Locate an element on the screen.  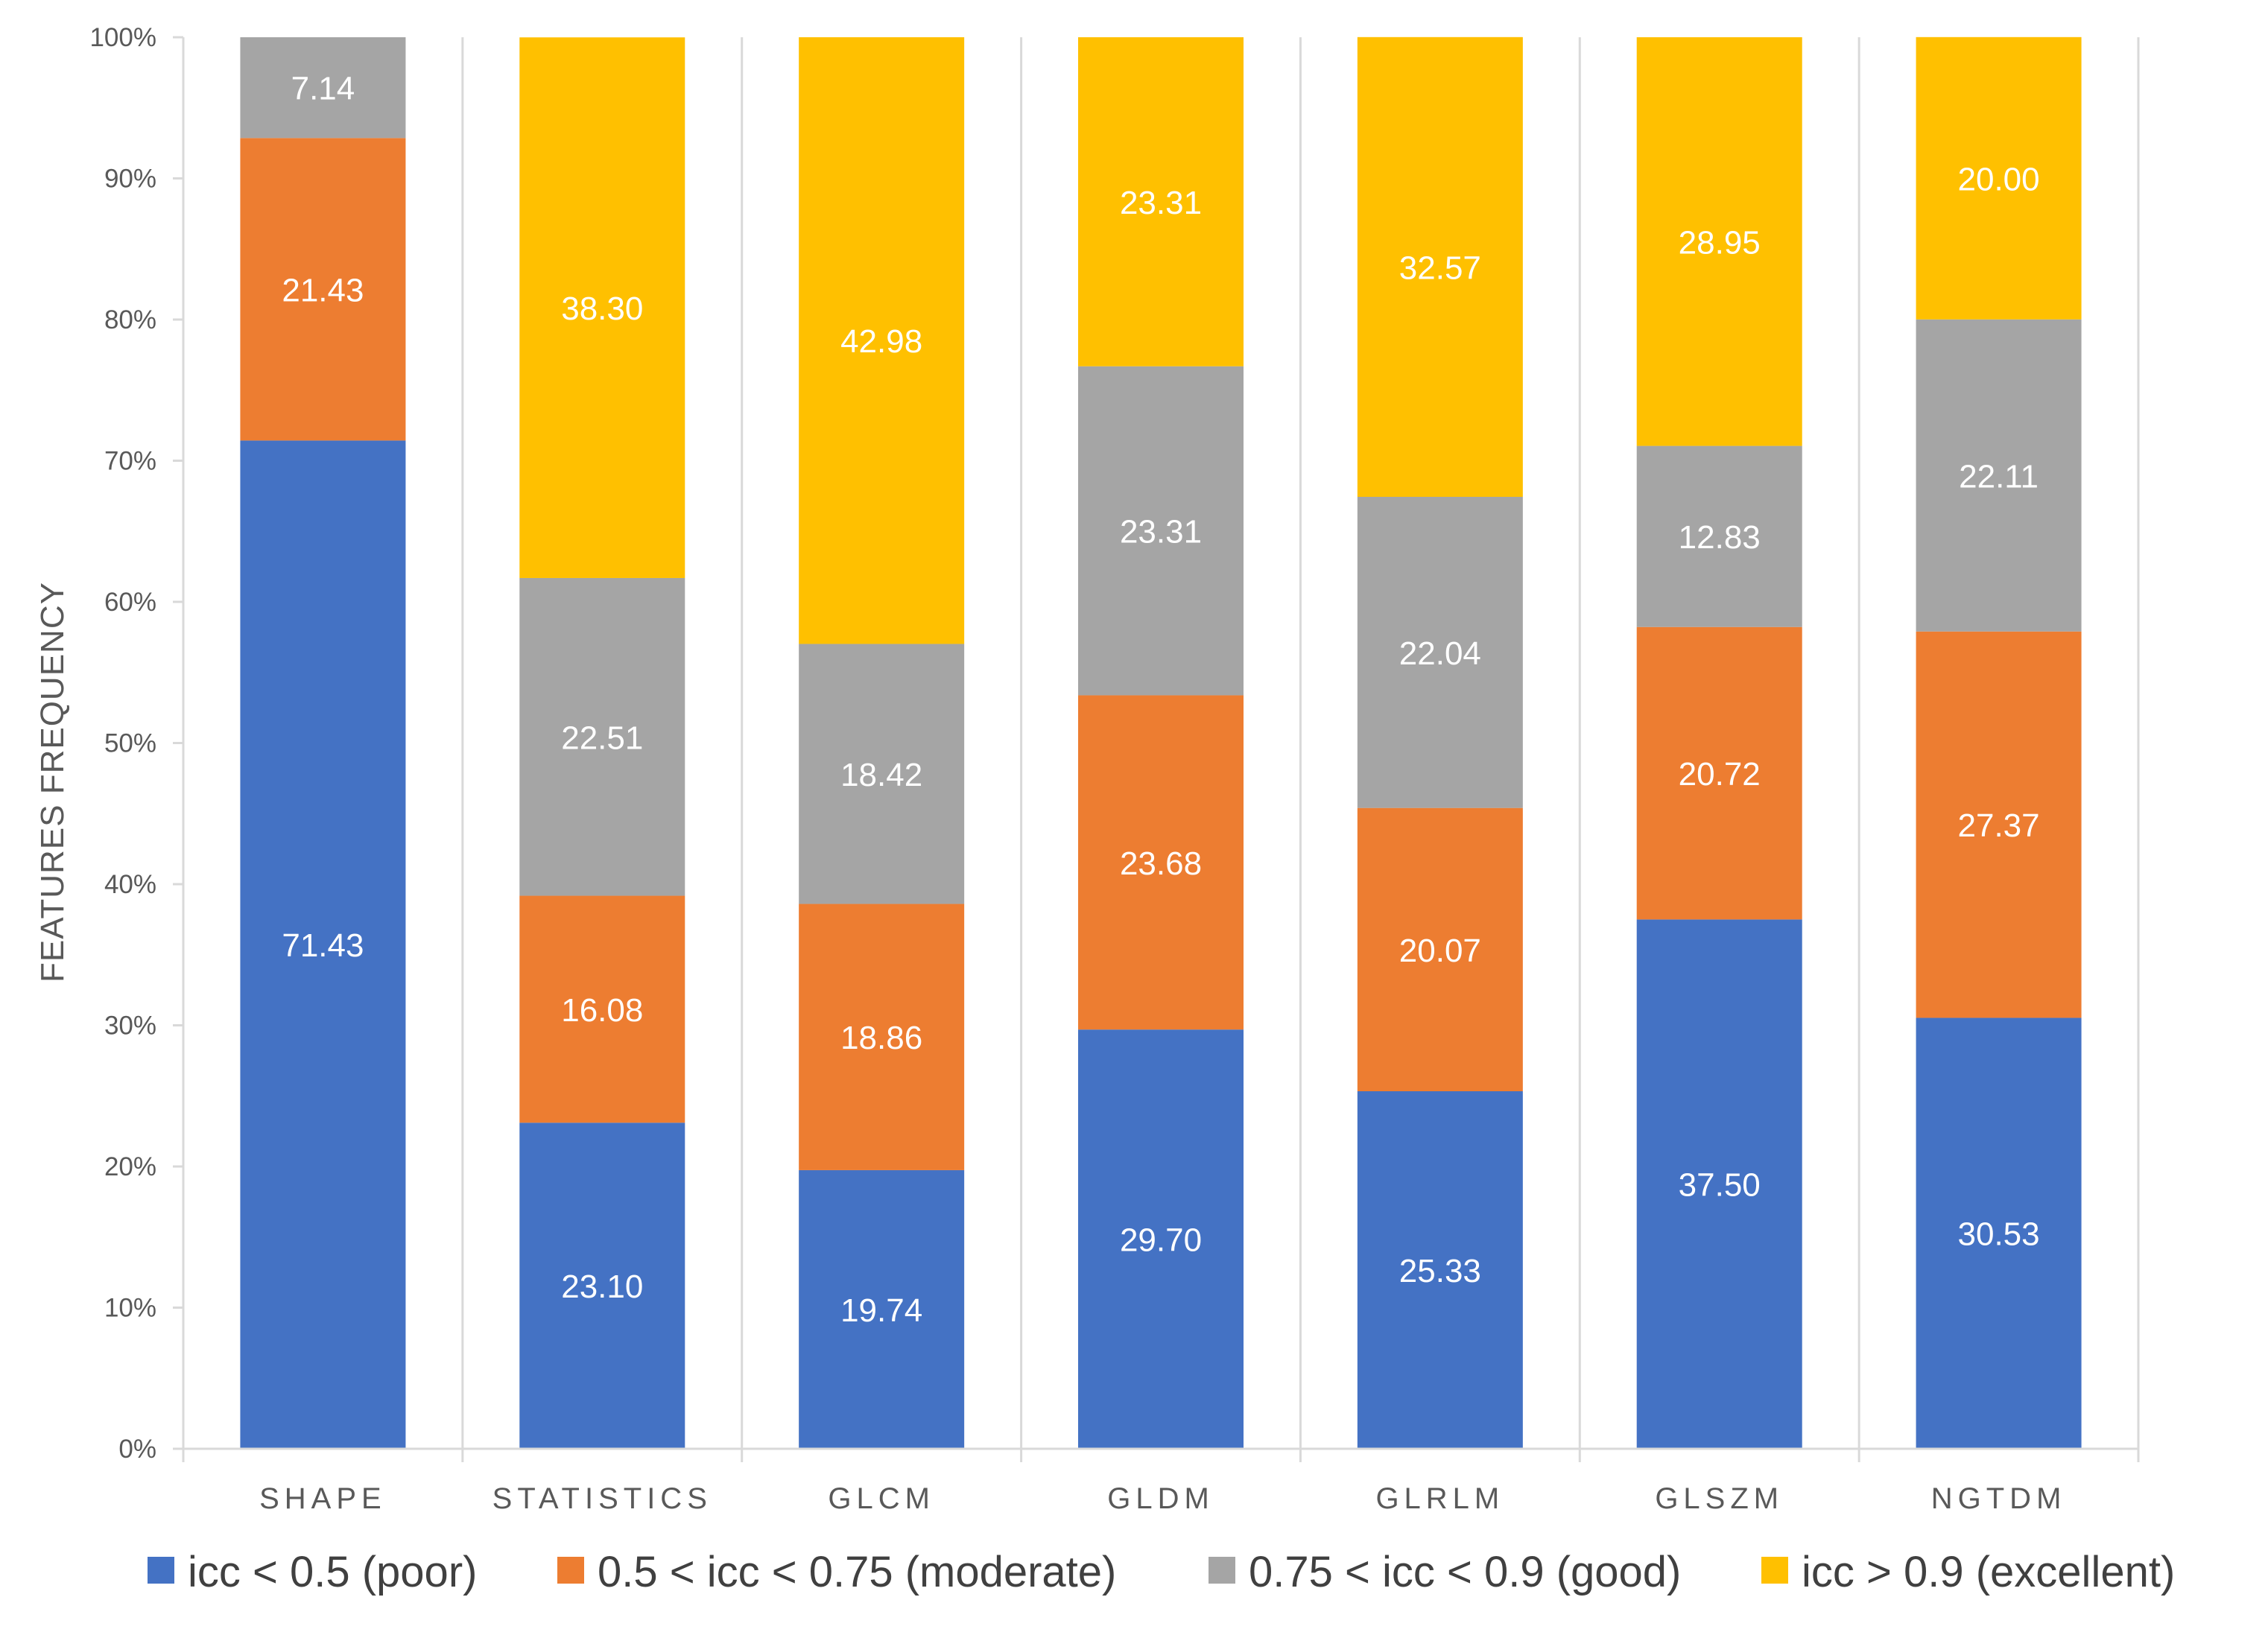
x-tick-label: NGTDM is located at coordinates (1999, 1498).